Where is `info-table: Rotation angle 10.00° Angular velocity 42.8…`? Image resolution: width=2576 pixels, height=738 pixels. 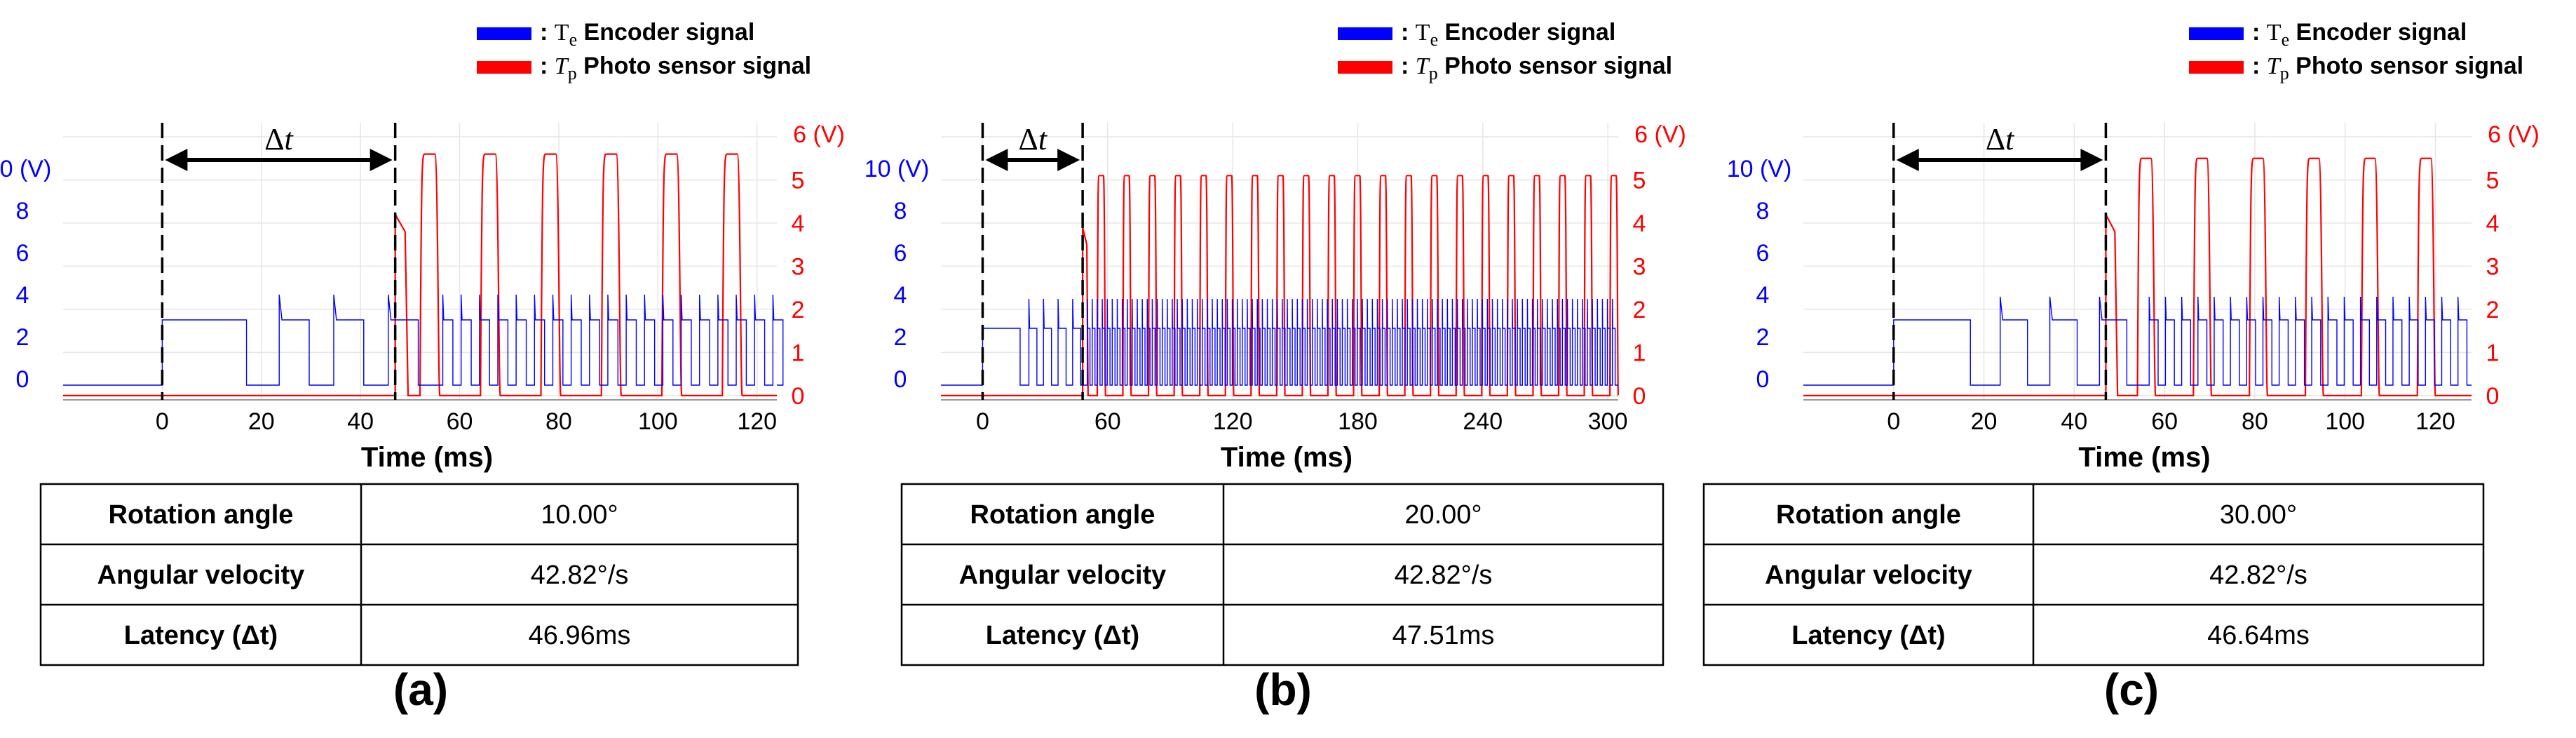 info-table: Rotation angle 10.00° Angular velocity 42.8… is located at coordinates (419, 574).